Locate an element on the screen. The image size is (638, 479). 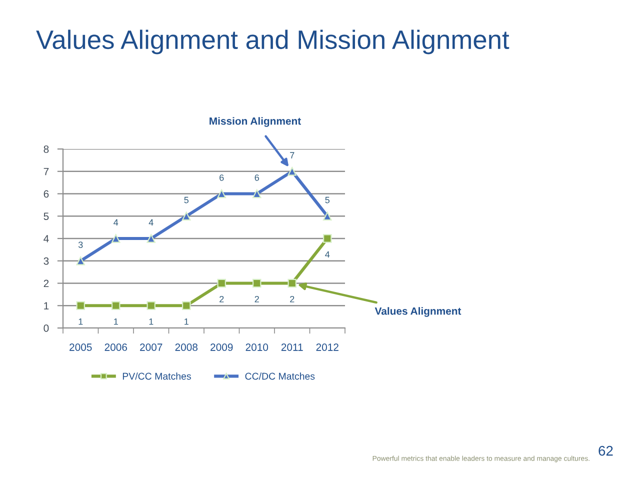
y-tick-label: 0 is located at coordinates (46, 328).